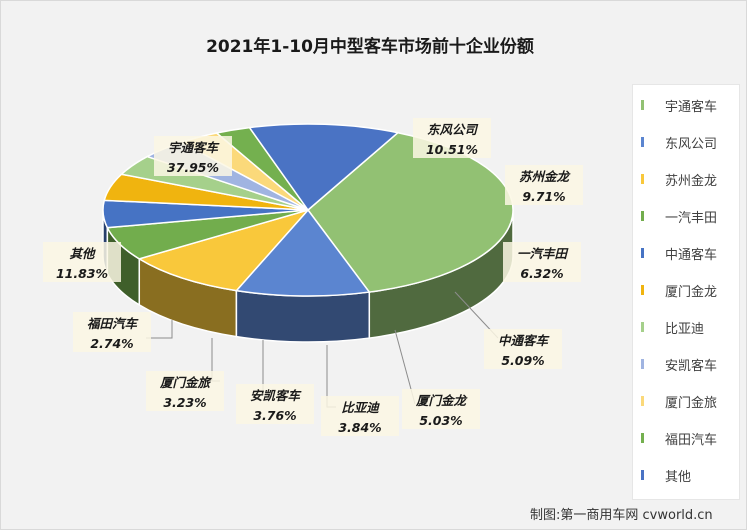 The width and height of the screenshot is (747, 530). Describe the element at coordinates (274, 415) in the screenshot. I see `data-label-value: 3.76%` at that location.